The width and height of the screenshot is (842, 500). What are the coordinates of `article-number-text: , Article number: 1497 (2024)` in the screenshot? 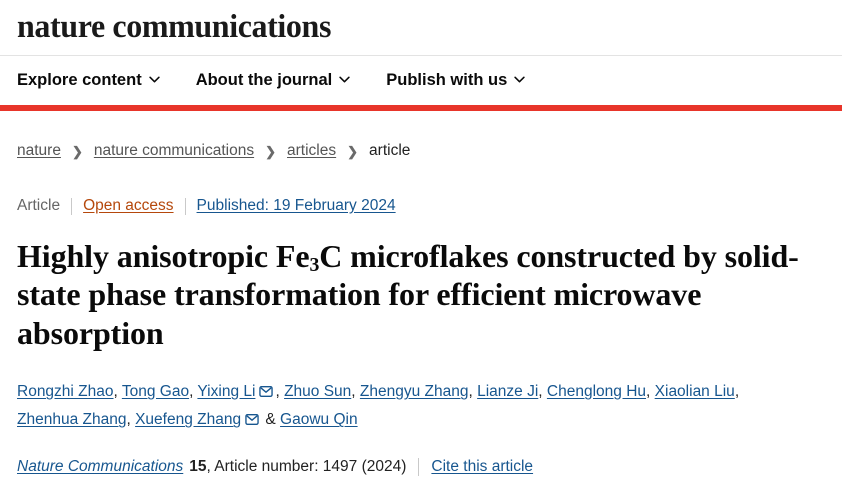 It's located at (306, 466).